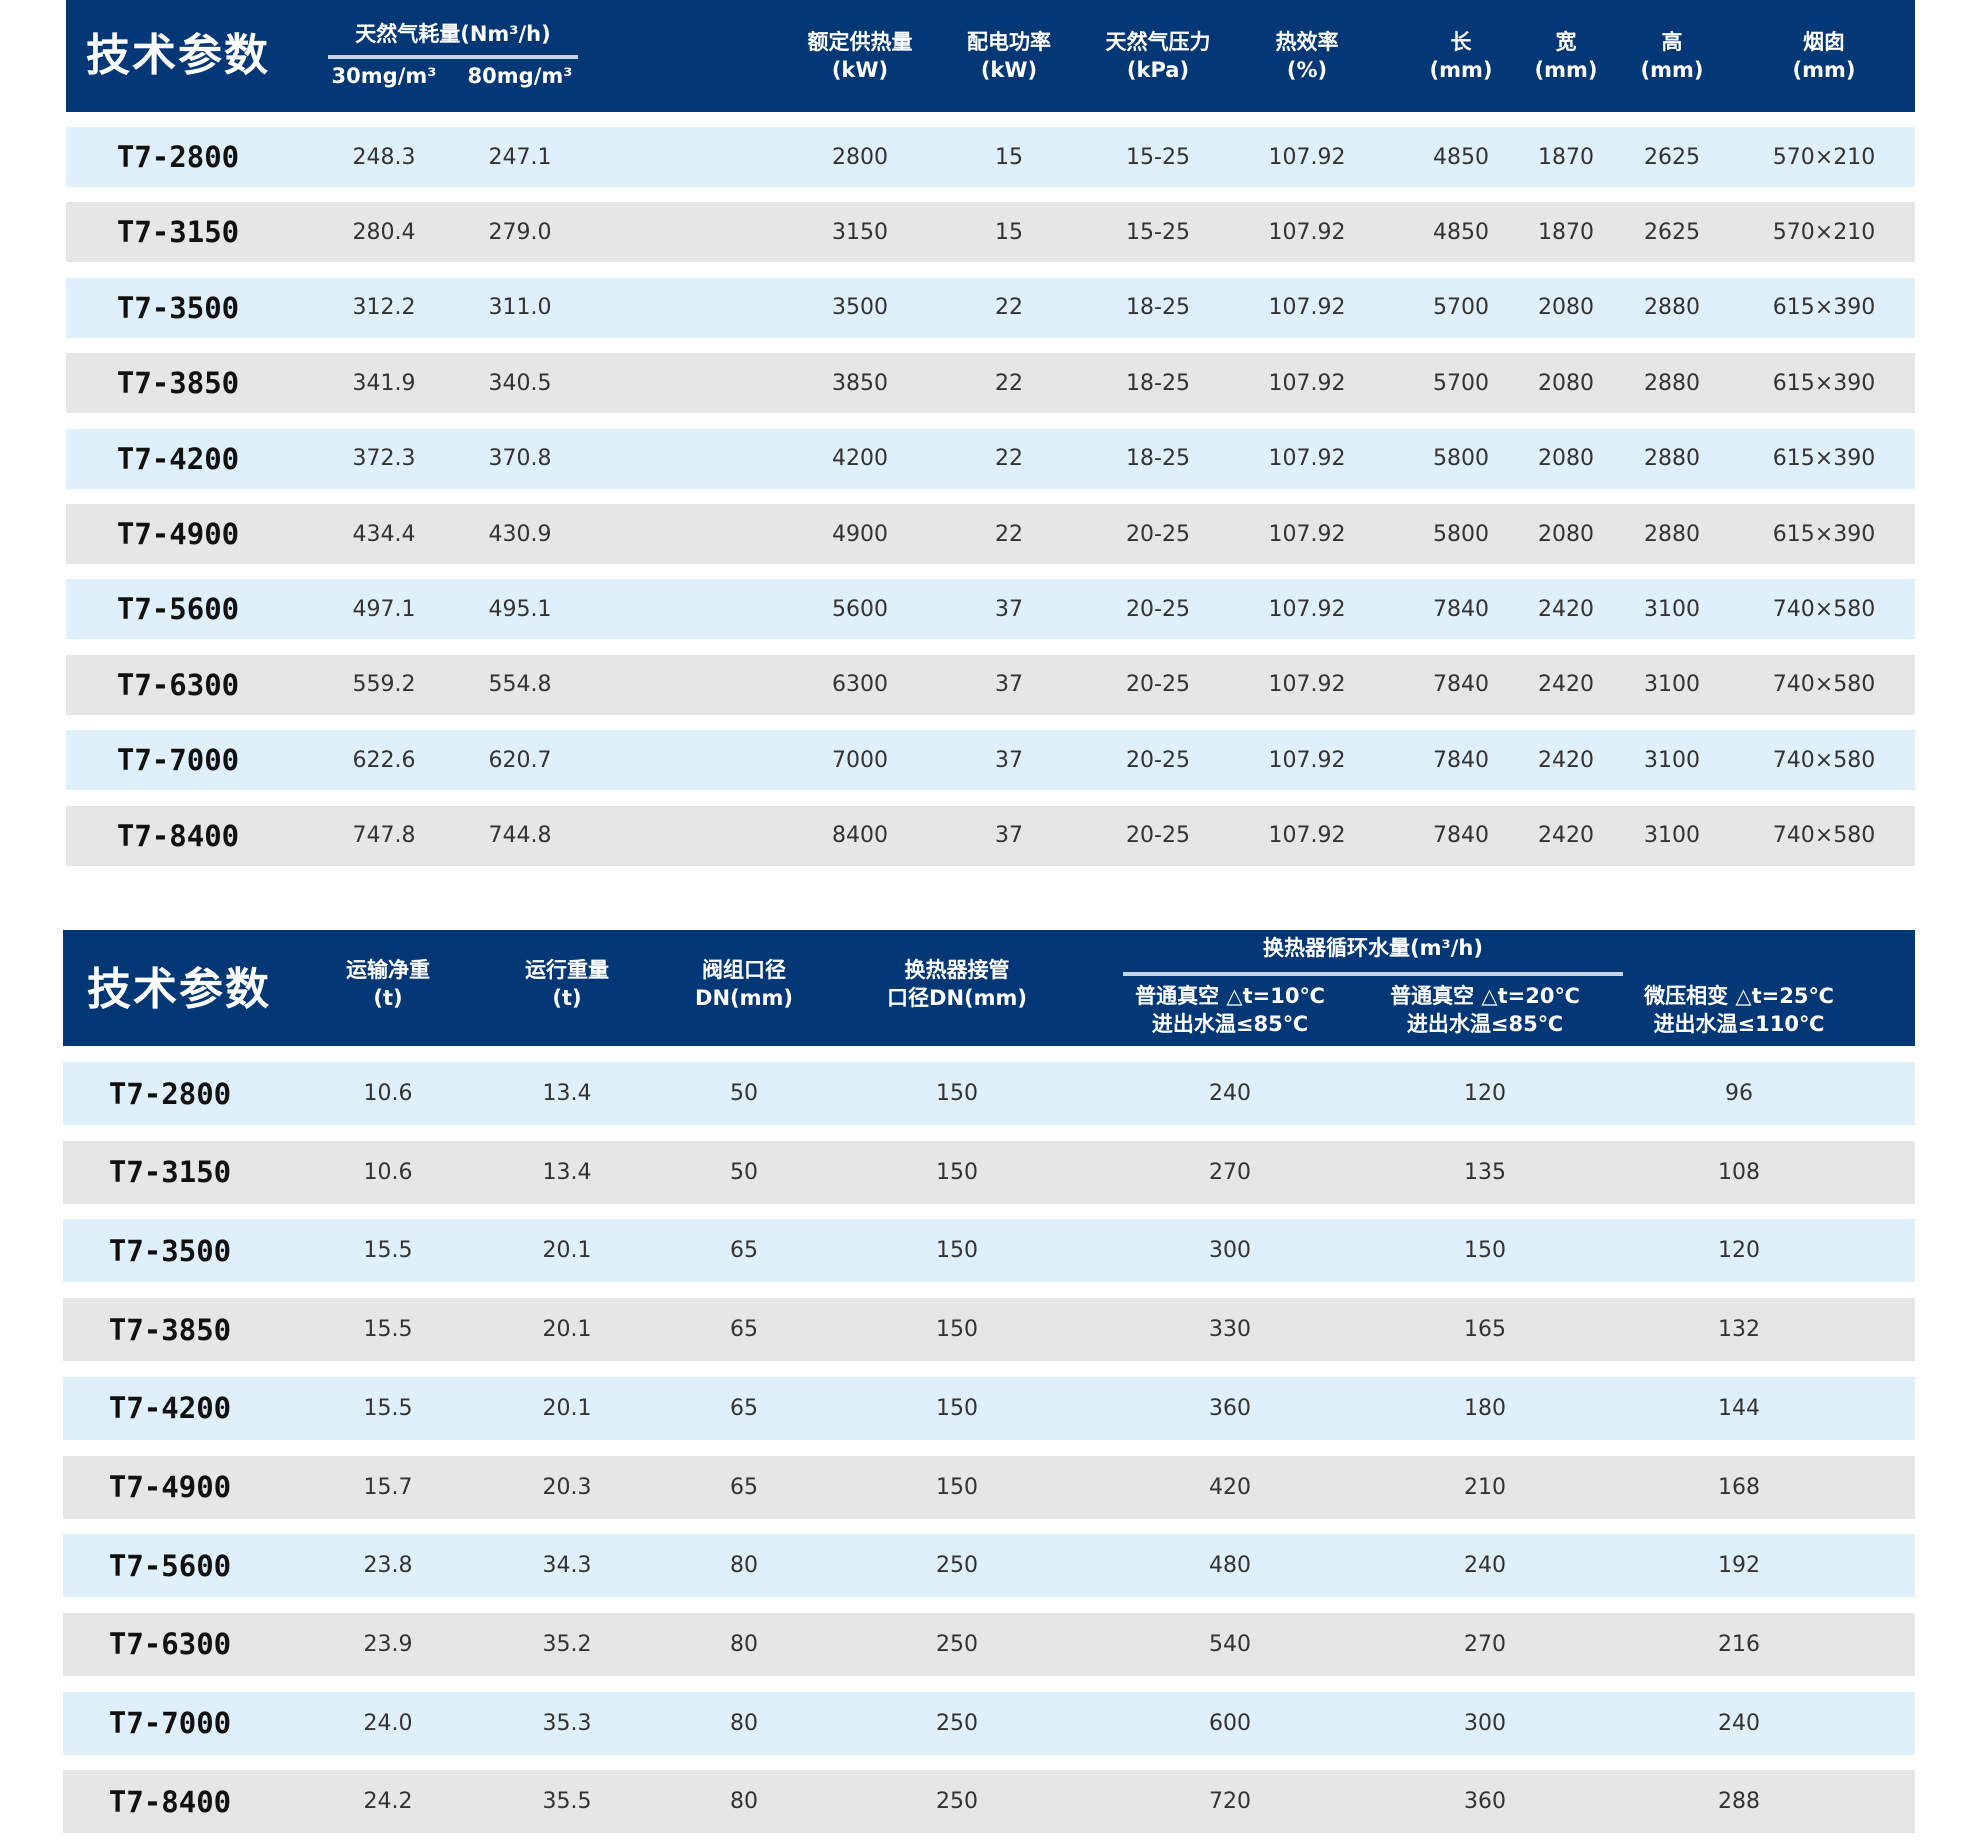 This screenshot has width=1980, height=1841. Describe the element at coordinates (178, 55) in the screenshot. I see `table1-title: 技术参数` at that location.